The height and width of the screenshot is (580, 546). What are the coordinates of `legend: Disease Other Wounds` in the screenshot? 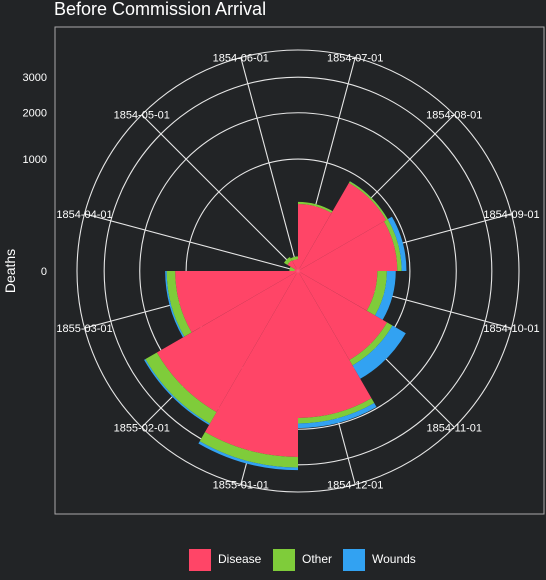 It's located at (273, 560).